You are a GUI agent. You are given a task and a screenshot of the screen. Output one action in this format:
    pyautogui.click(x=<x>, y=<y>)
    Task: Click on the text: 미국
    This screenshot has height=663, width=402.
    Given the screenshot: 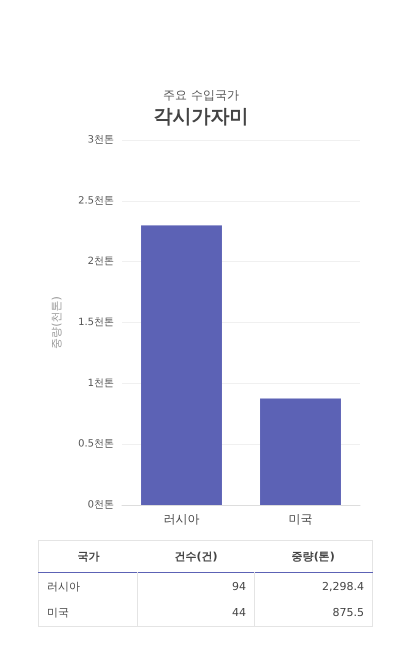 What is the action you would take?
    pyautogui.click(x=58, y=613)
    